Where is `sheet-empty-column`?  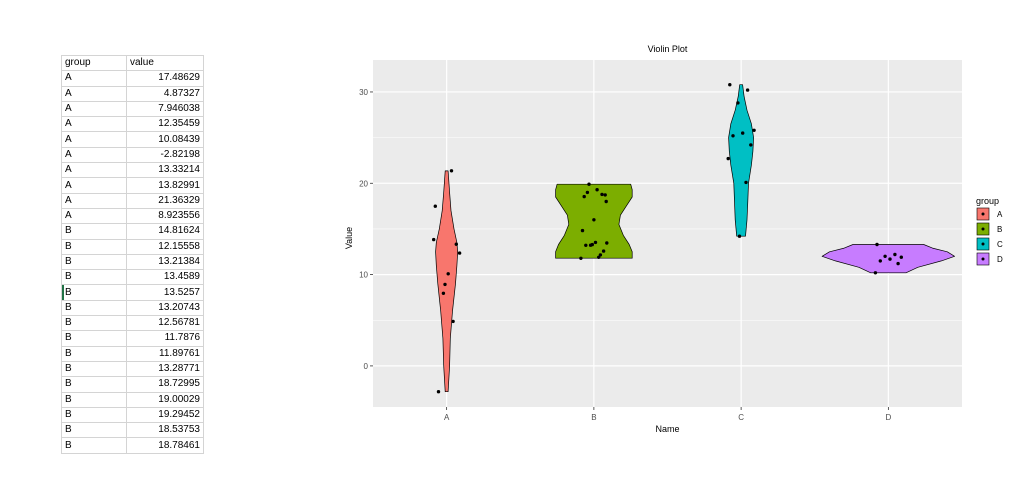 sheet-empty-column is located at coordinates (210, 63).